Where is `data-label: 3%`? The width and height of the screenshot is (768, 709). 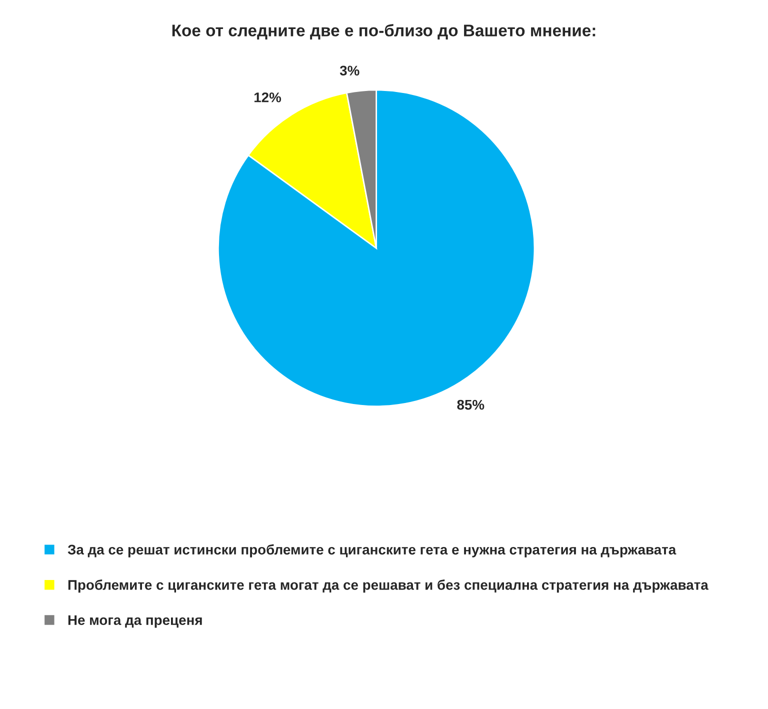
data-label: 3% is located at coordinates (350, 71).